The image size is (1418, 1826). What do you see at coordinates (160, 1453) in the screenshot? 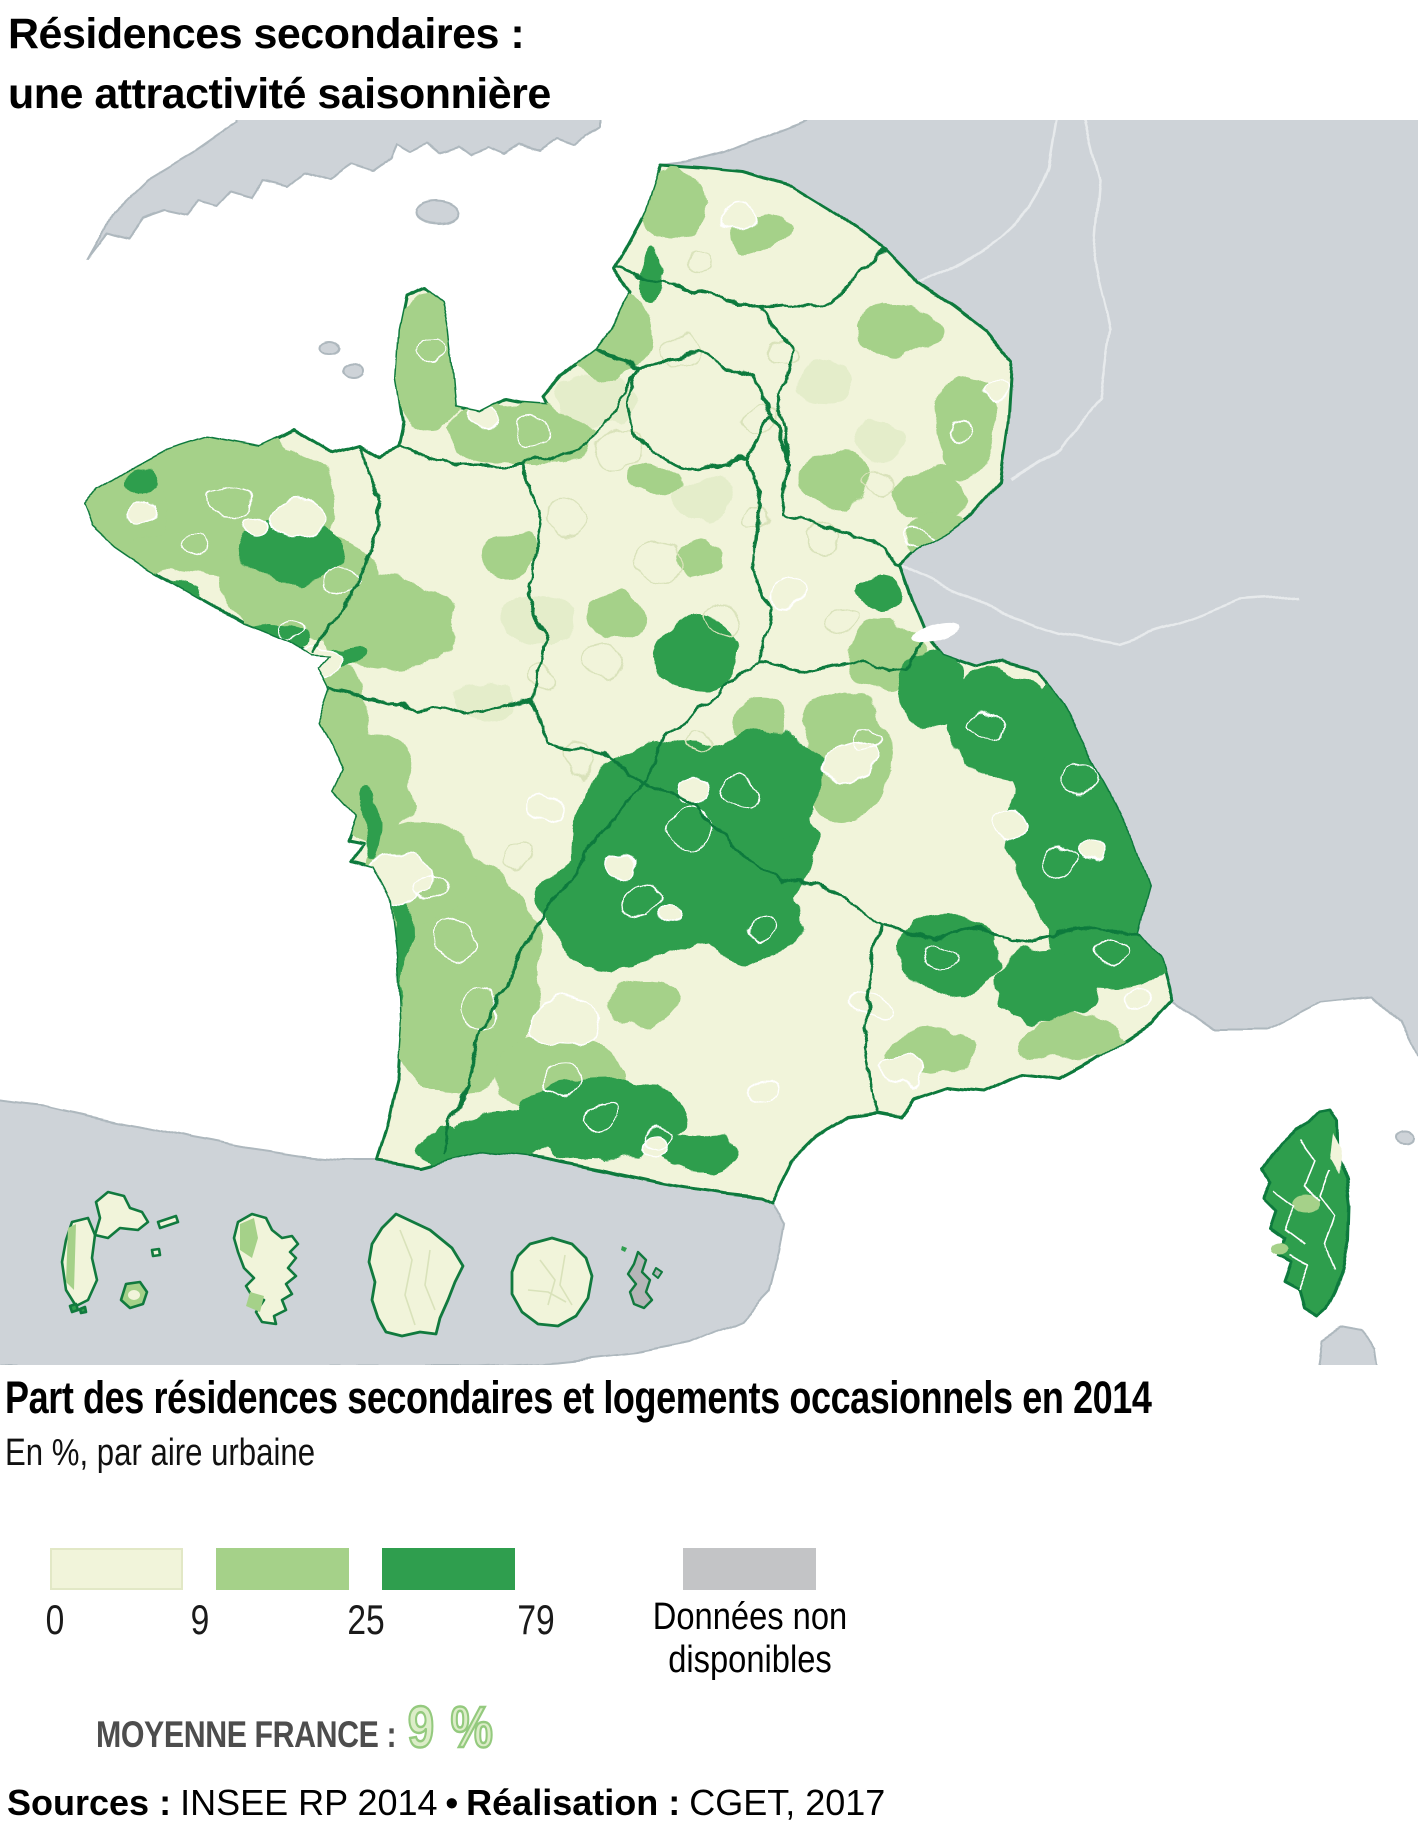
I see `map-caption-unit: En %, par aire urbaine` at bounding box center [160, 1453].